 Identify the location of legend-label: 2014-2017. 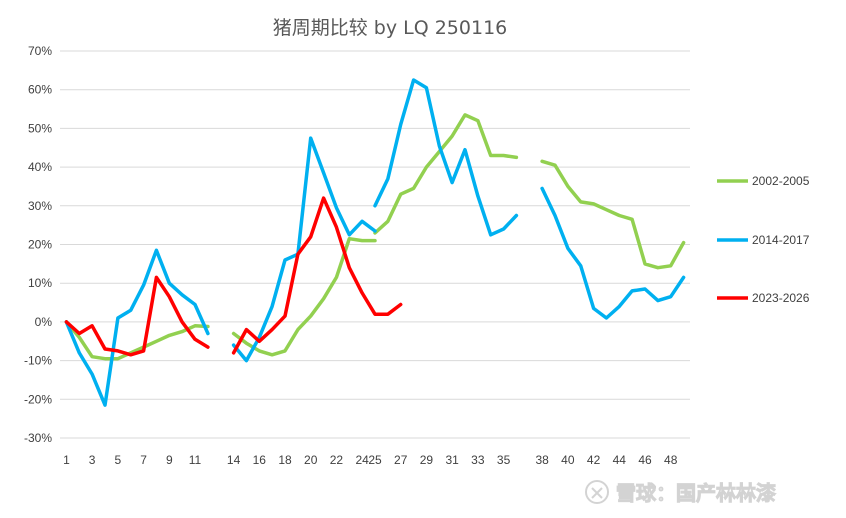
(781, 240).